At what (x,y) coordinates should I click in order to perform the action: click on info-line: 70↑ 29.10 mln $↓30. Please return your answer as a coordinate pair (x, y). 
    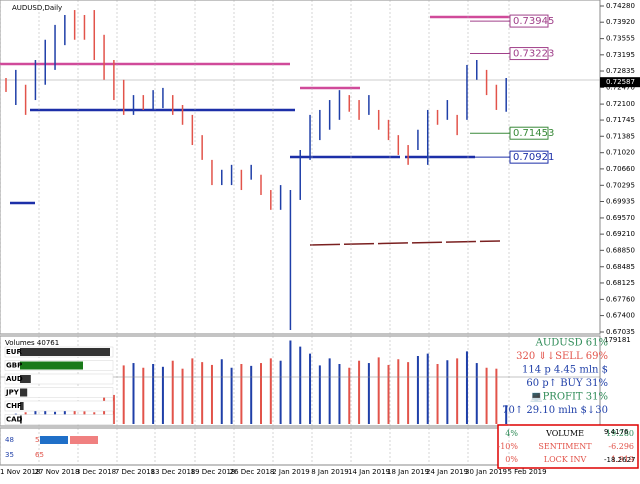
    Looking at the image, I should click on (555, 410).